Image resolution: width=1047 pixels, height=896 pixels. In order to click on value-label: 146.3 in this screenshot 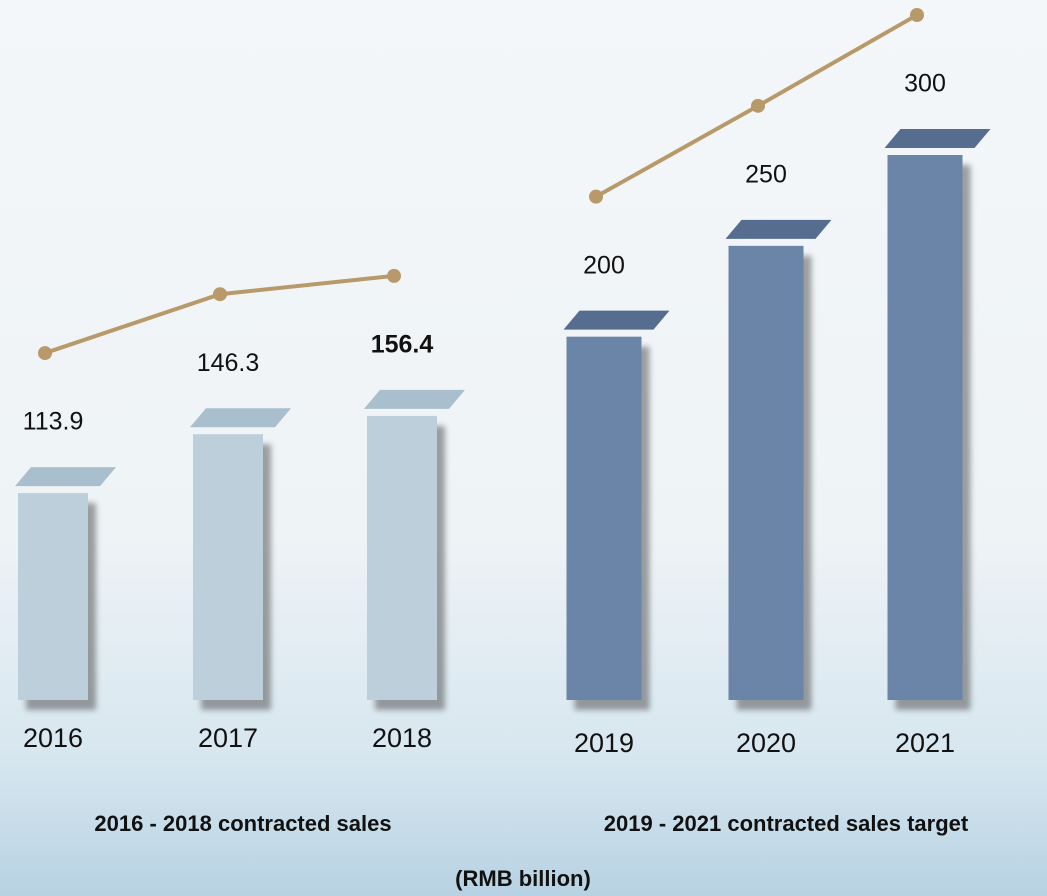, I will do `click(228, 363)`.